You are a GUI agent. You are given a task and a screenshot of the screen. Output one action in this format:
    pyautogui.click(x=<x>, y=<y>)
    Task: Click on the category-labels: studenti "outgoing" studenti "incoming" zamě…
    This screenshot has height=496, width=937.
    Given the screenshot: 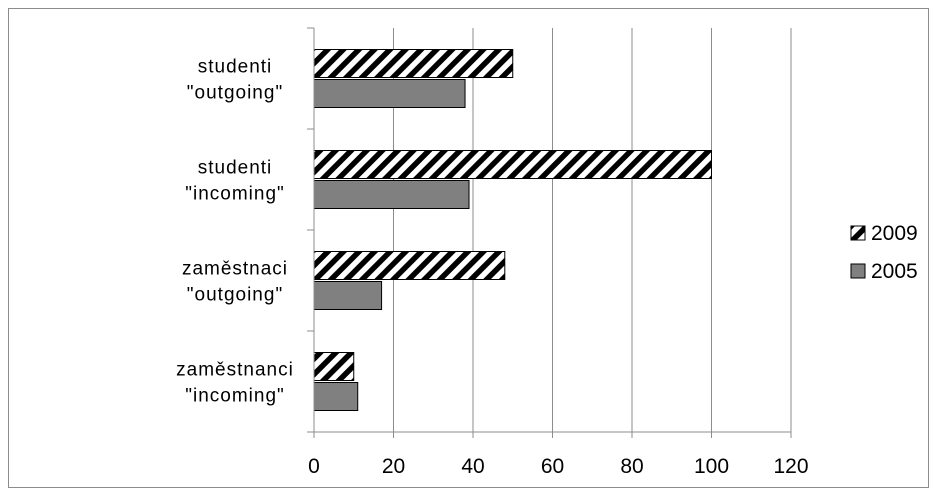 What is the action you would take?
    pyautogui.click(x=235, y=232)
    